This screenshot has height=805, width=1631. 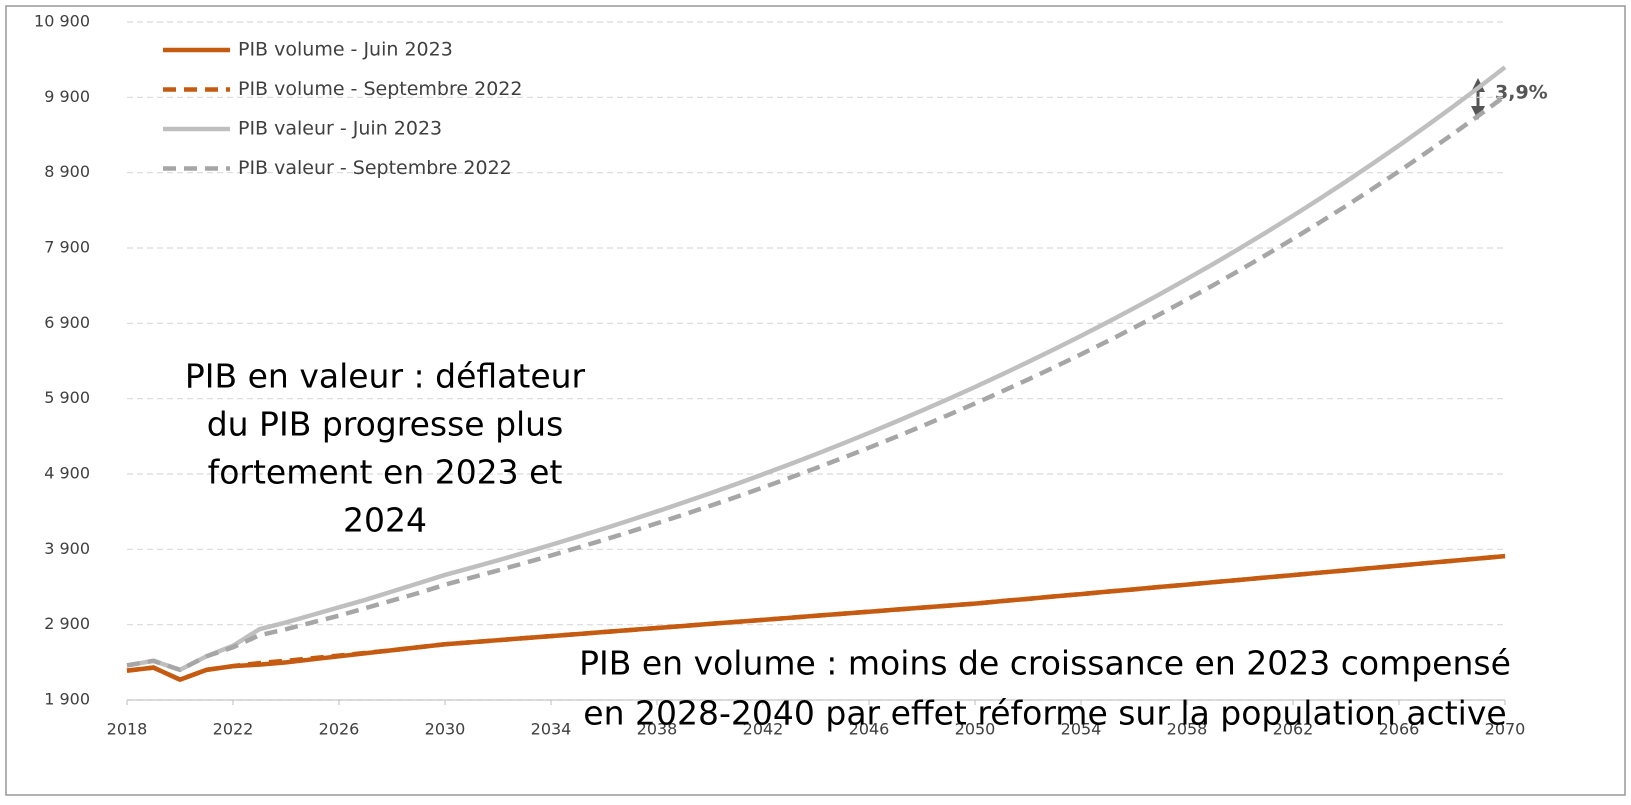 What do you see at coordinates (375, 168) in the screenshot?
I see `legend-label: PIB valeur - Septembre 2022` at bounding box center [375, 168].